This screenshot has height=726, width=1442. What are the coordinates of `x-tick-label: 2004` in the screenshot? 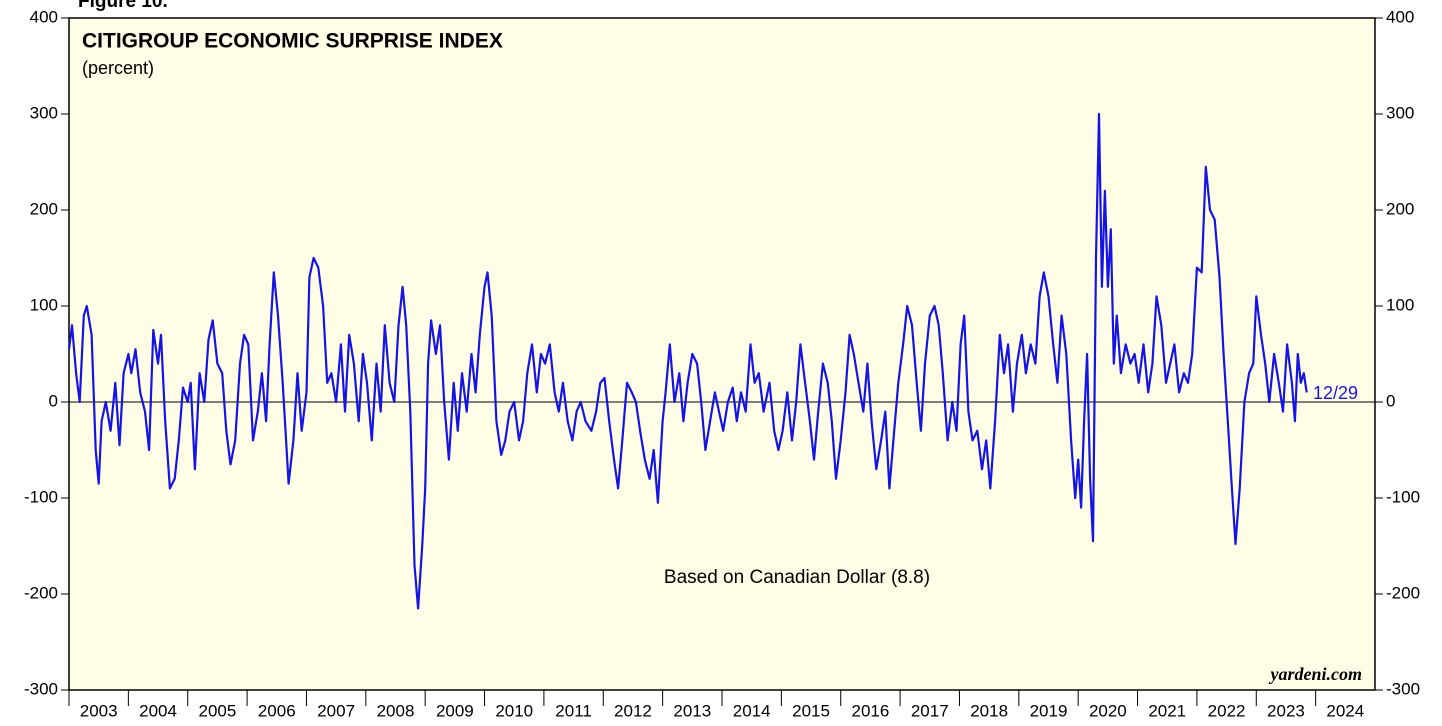 It's located at (158, 710).